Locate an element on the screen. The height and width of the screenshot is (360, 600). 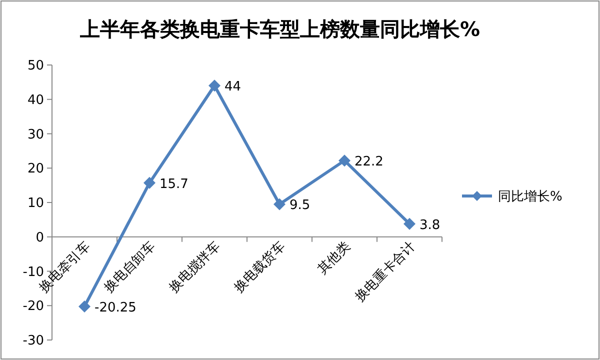
x-tick-label: 其他类 is located at coordinates (334, 258).